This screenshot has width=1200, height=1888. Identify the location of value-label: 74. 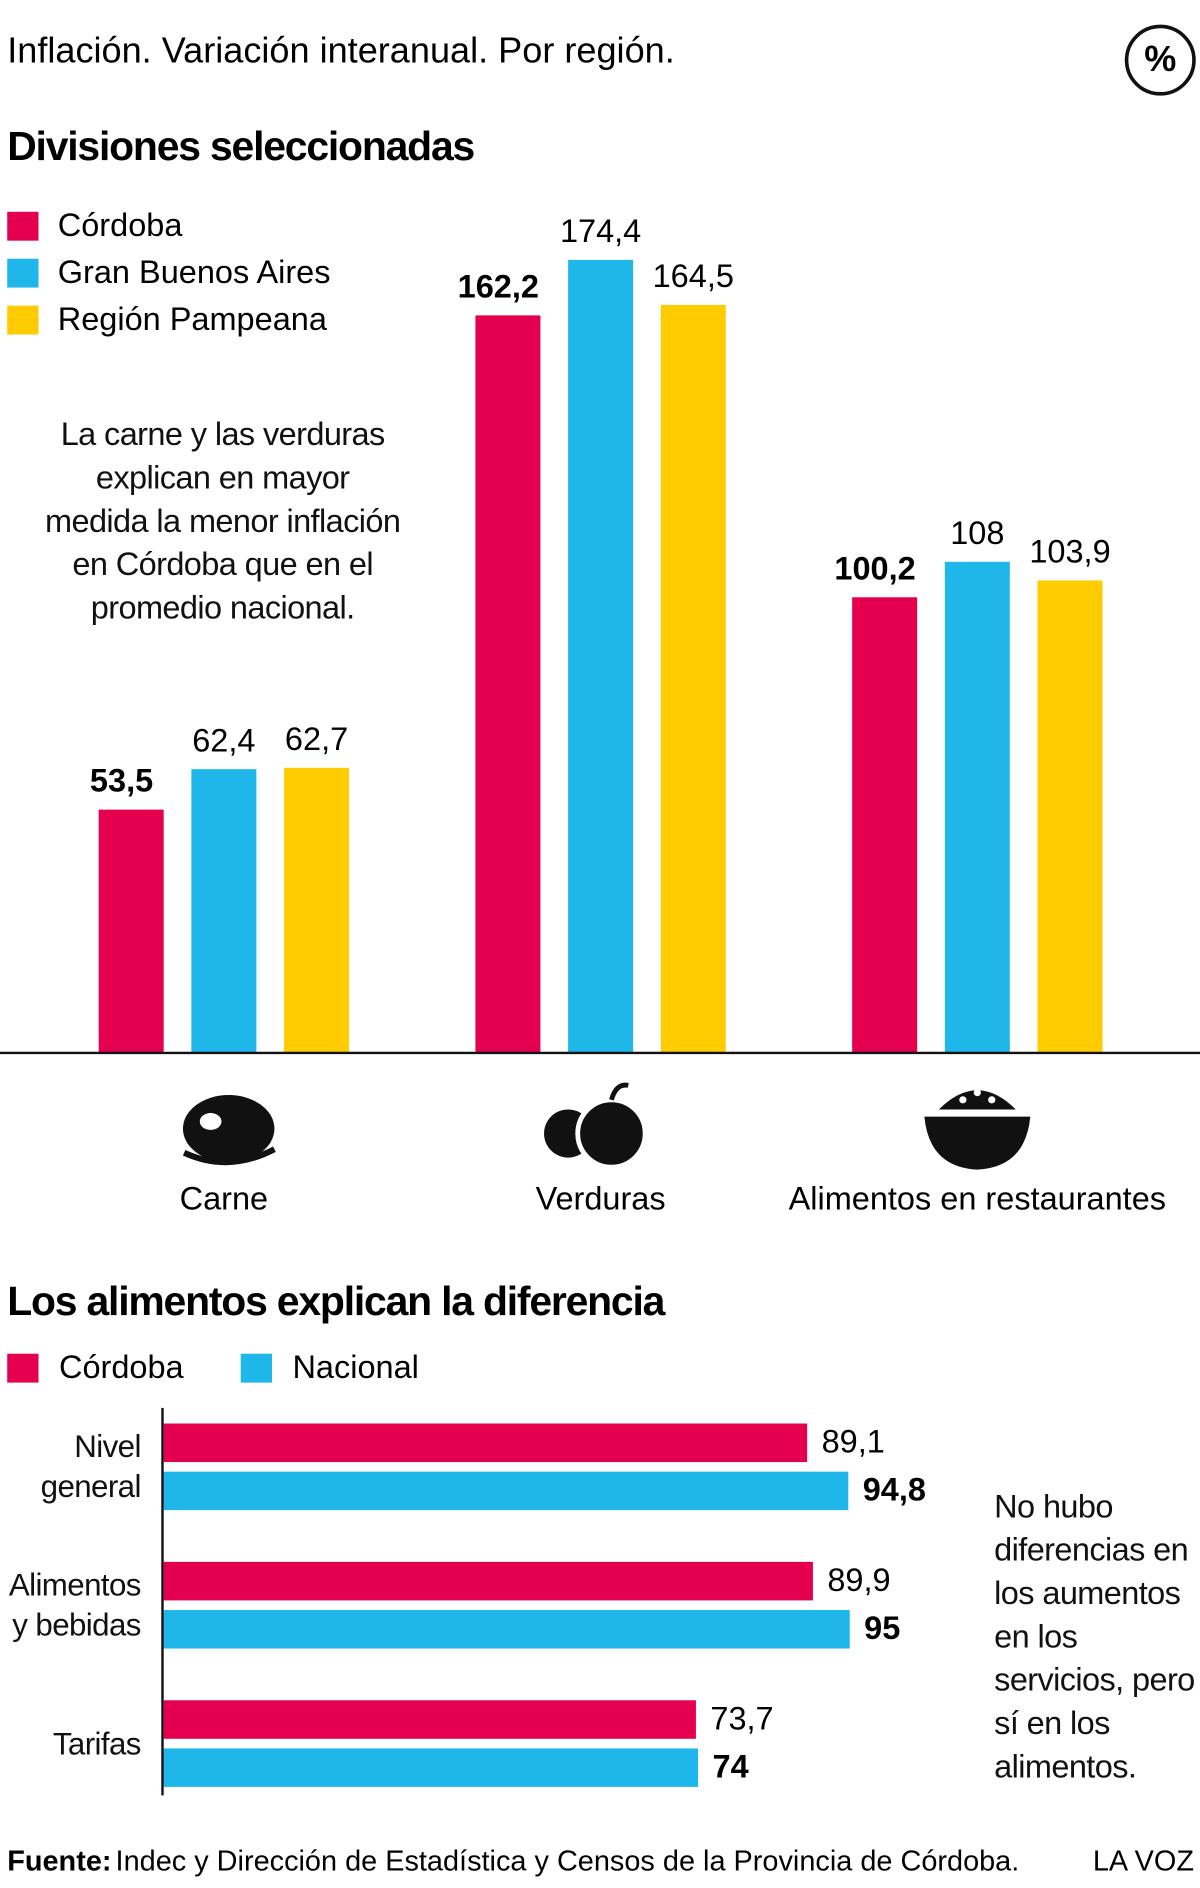
(731, 1766).